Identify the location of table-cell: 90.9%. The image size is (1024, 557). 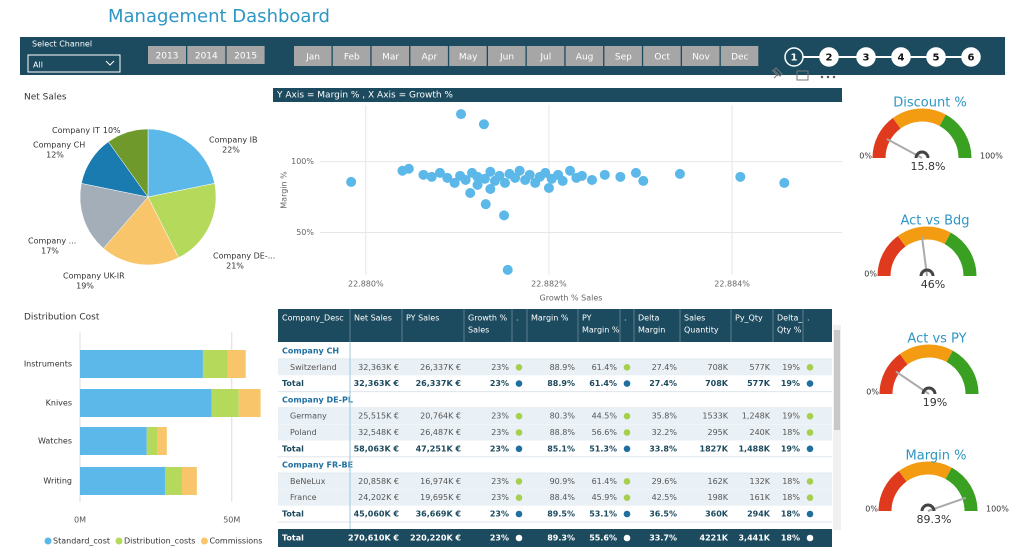
(563, 481).